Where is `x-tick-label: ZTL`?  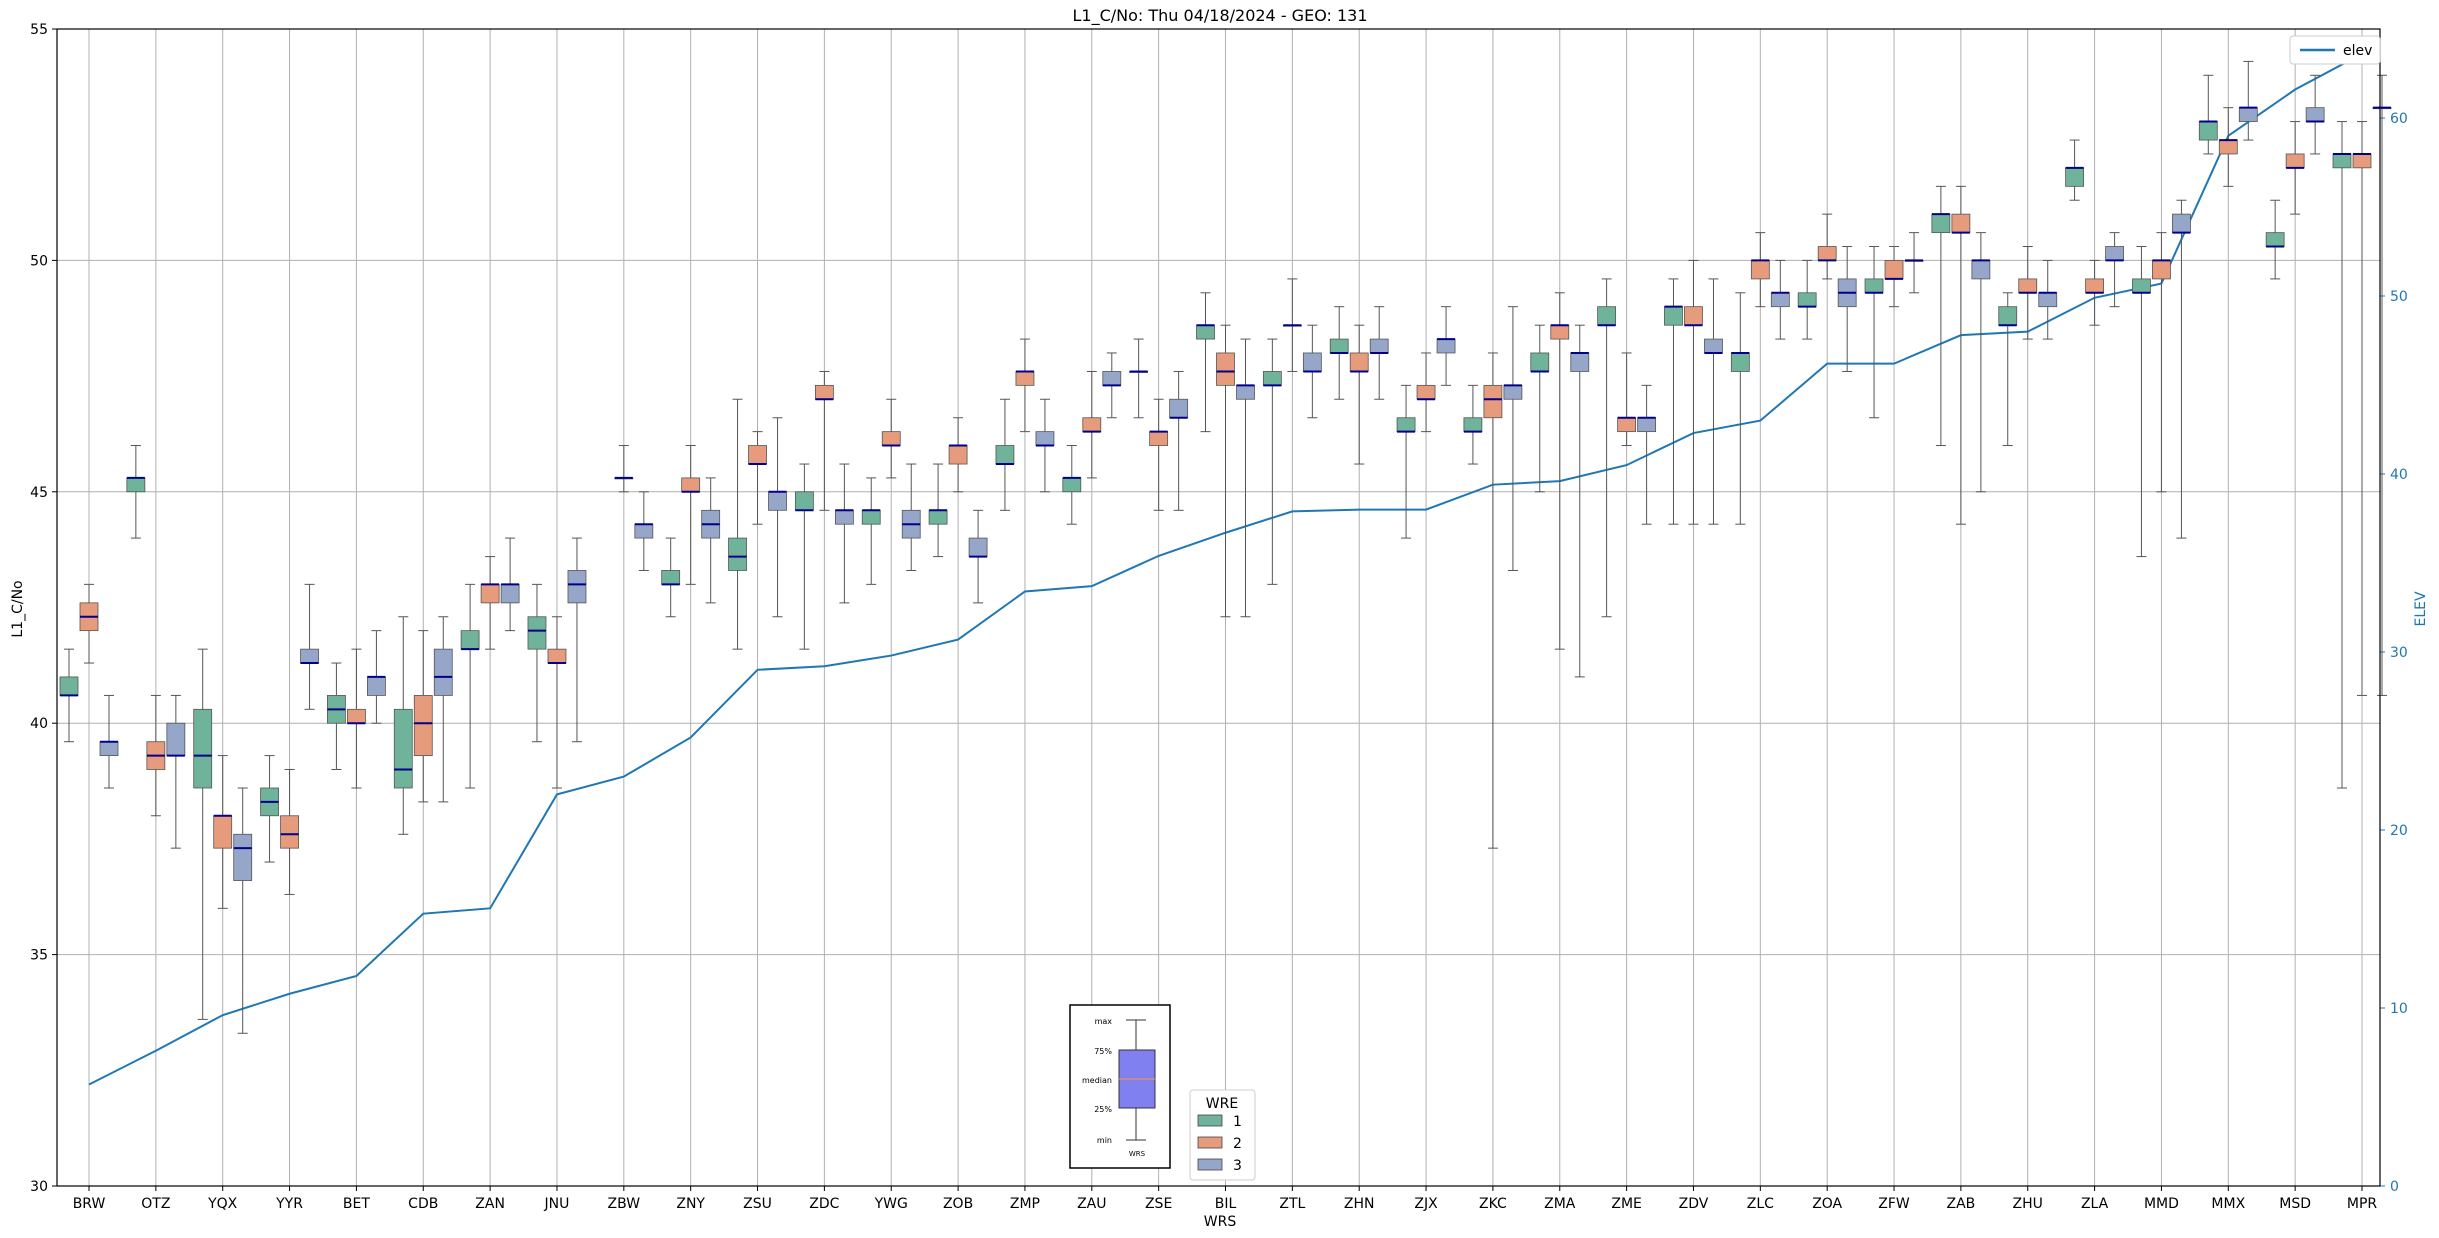
x-tick-label: ZTL is located at coordinates (1292, 1204).